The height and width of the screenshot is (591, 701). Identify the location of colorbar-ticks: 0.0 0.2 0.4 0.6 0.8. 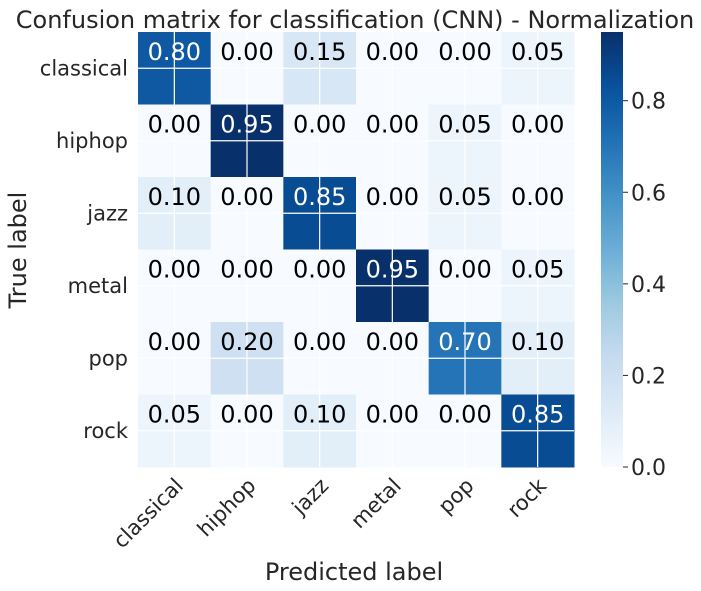
(644, 285).